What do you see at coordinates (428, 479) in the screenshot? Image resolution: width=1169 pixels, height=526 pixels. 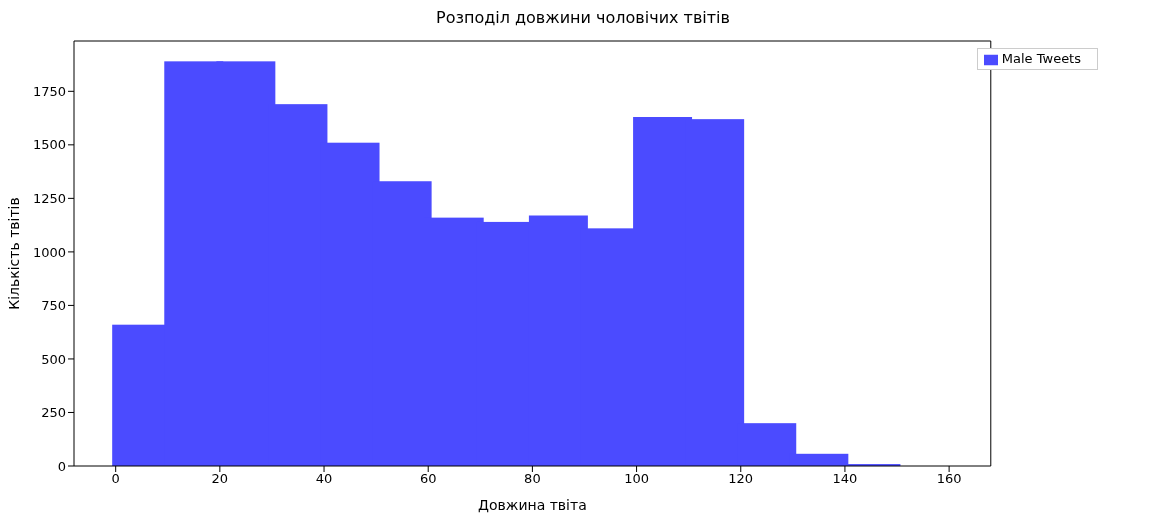 I see `x-tick-label: 60` at bounding box center [428, 479].